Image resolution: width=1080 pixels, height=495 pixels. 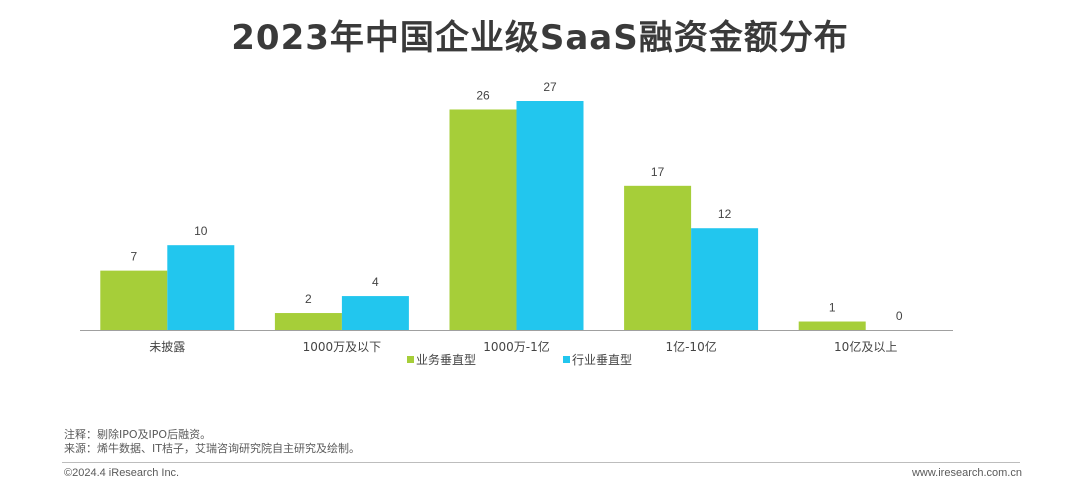 I want to click on data-label: 27, so click(x=550, y=87).